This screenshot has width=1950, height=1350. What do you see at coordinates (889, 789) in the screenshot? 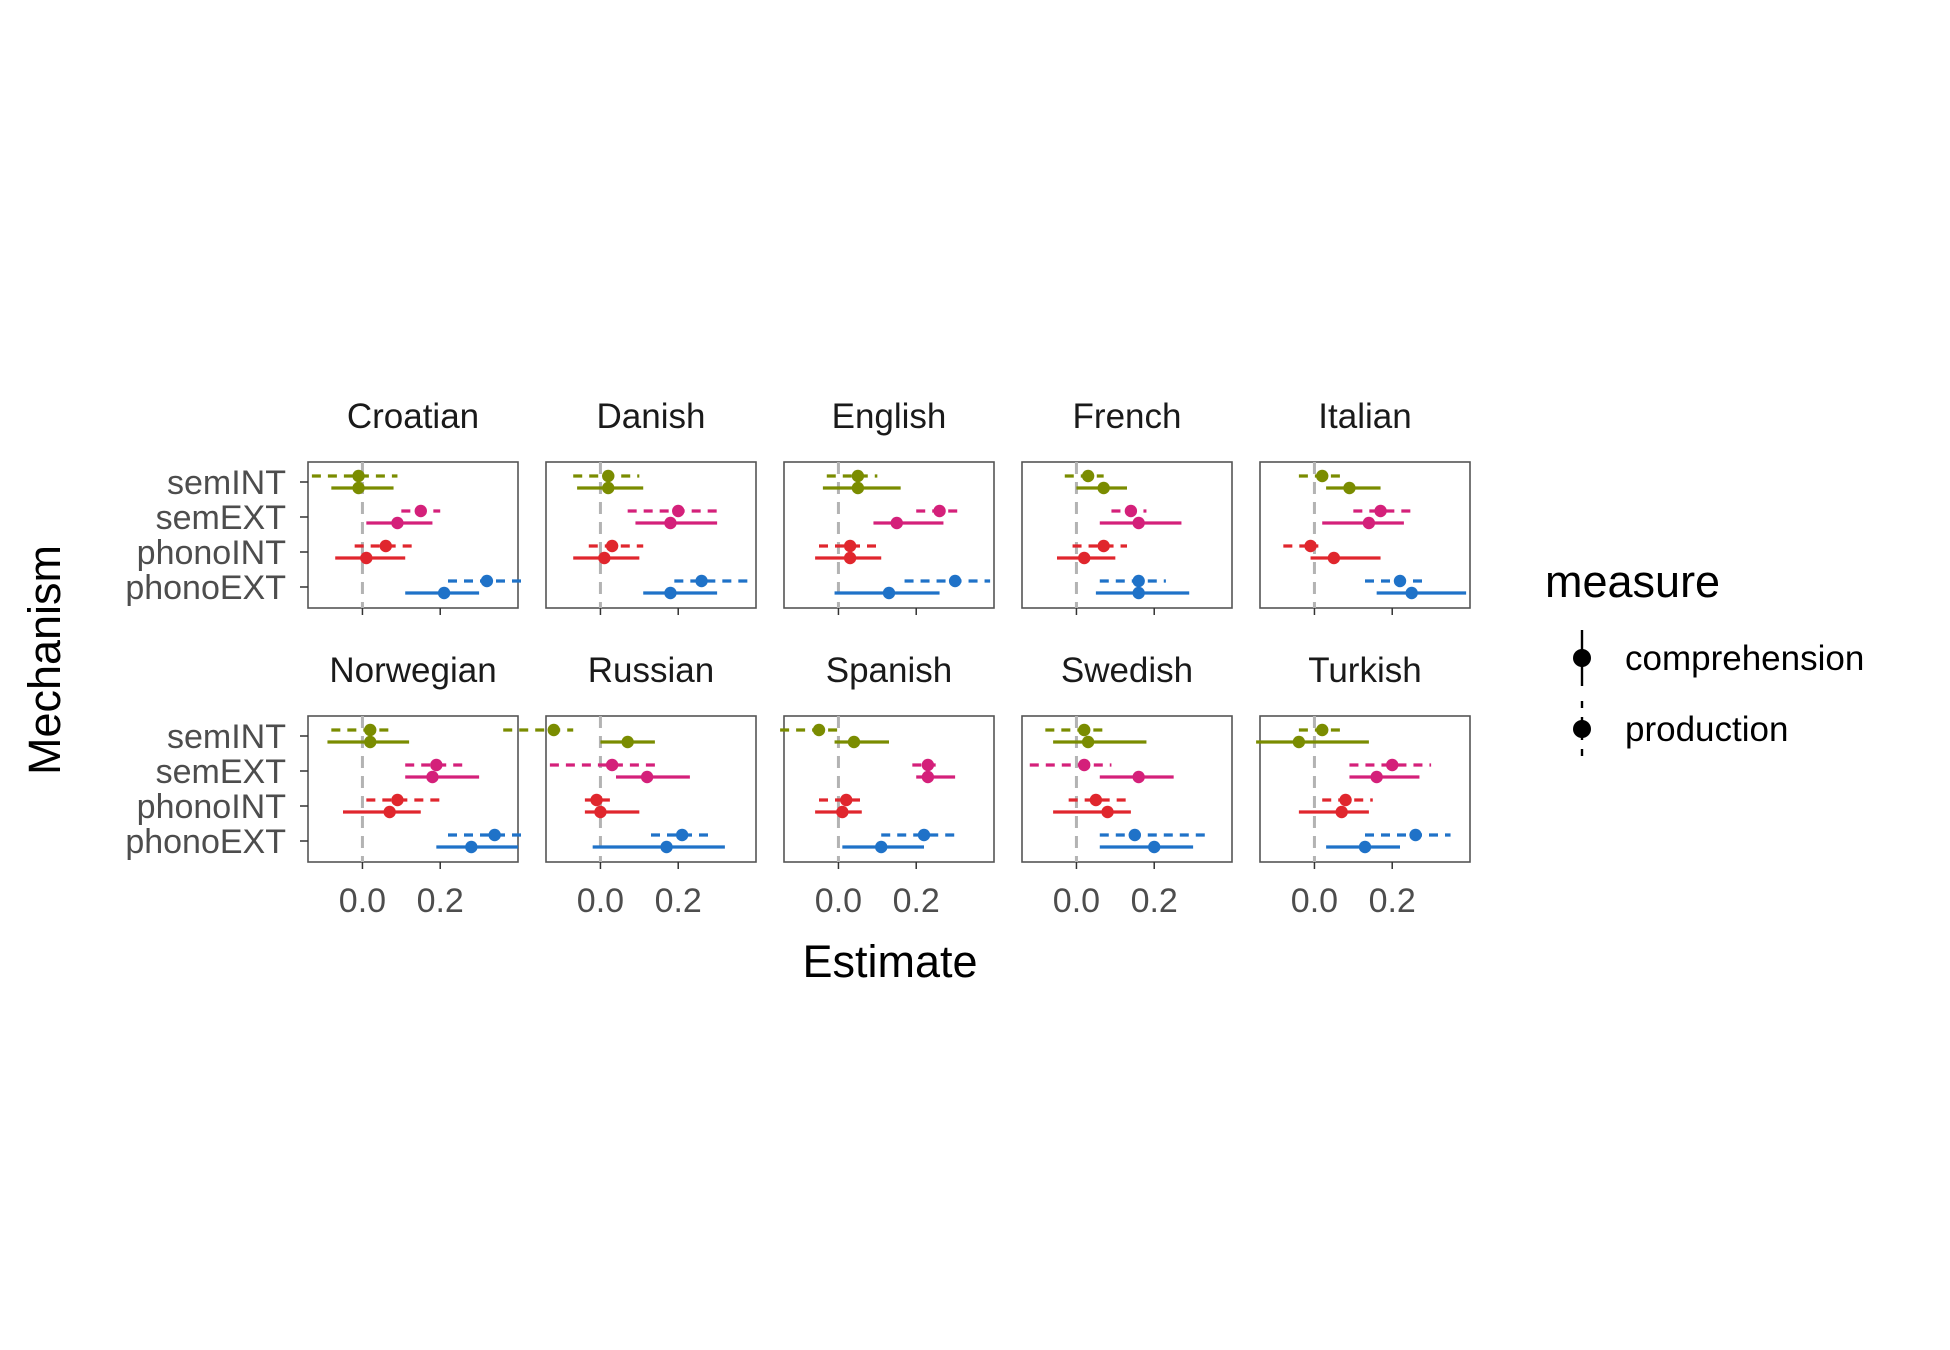
I see `panel-spanish` at bounding box center [889, 789].